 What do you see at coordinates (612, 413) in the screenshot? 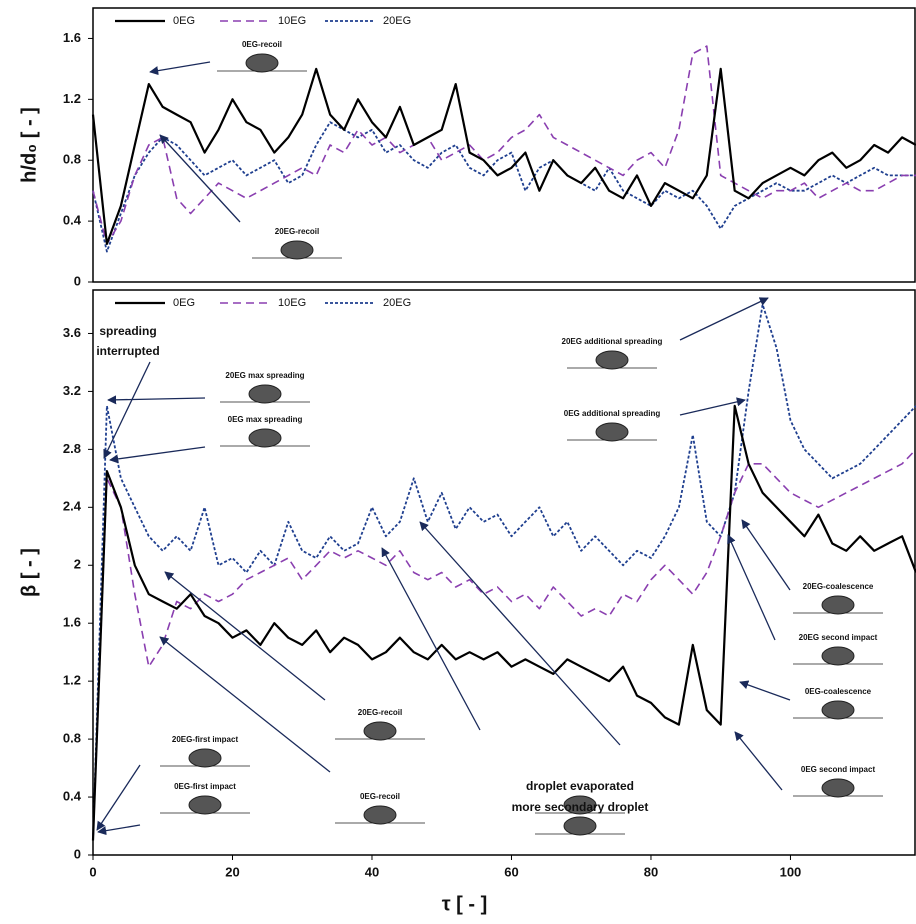
I see `annotation: 0EG additional spreading` at bounding box center [612, 413].